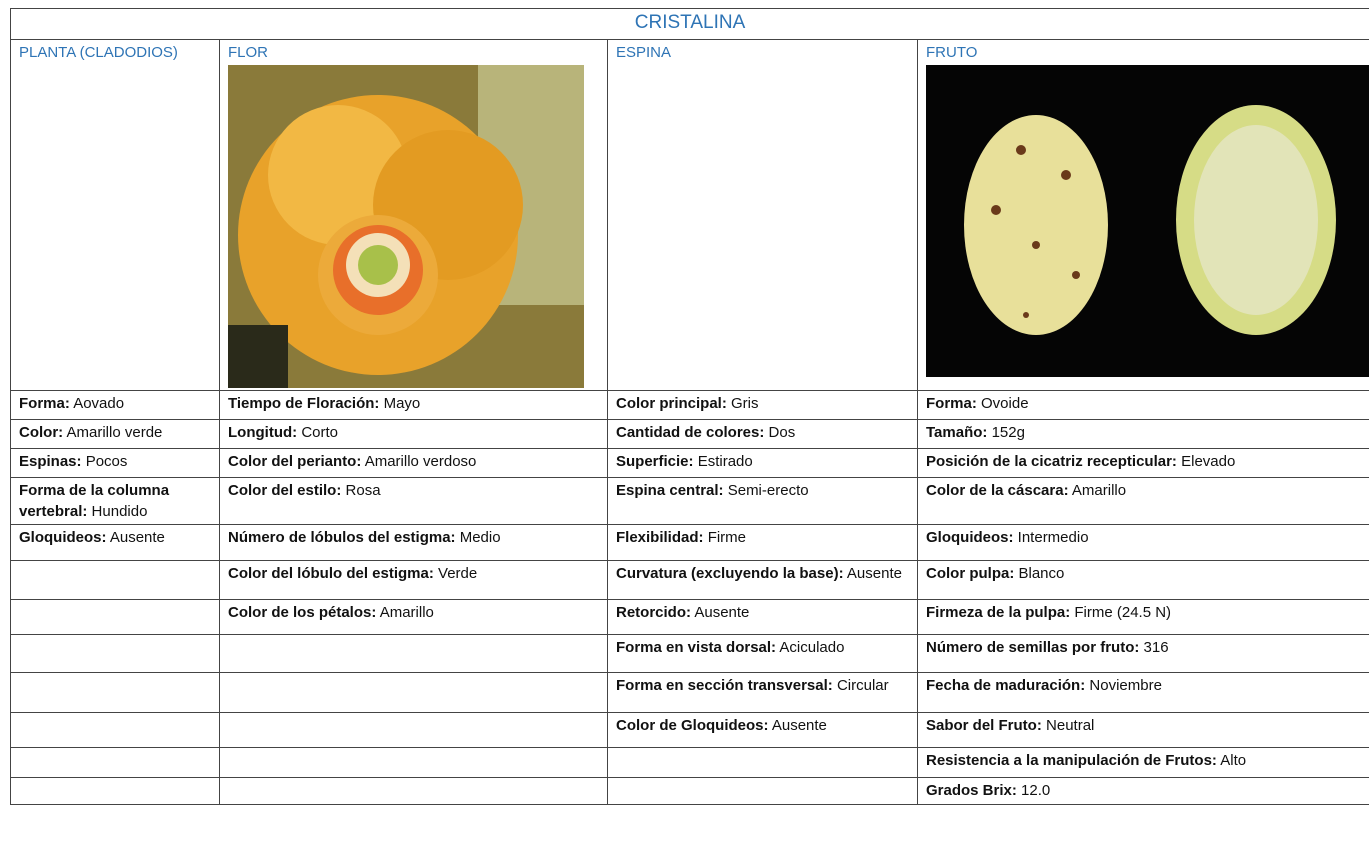 This screenshot has height=857, width=1369. I want to click on trait-value: Blanco, so click(1041, 573).